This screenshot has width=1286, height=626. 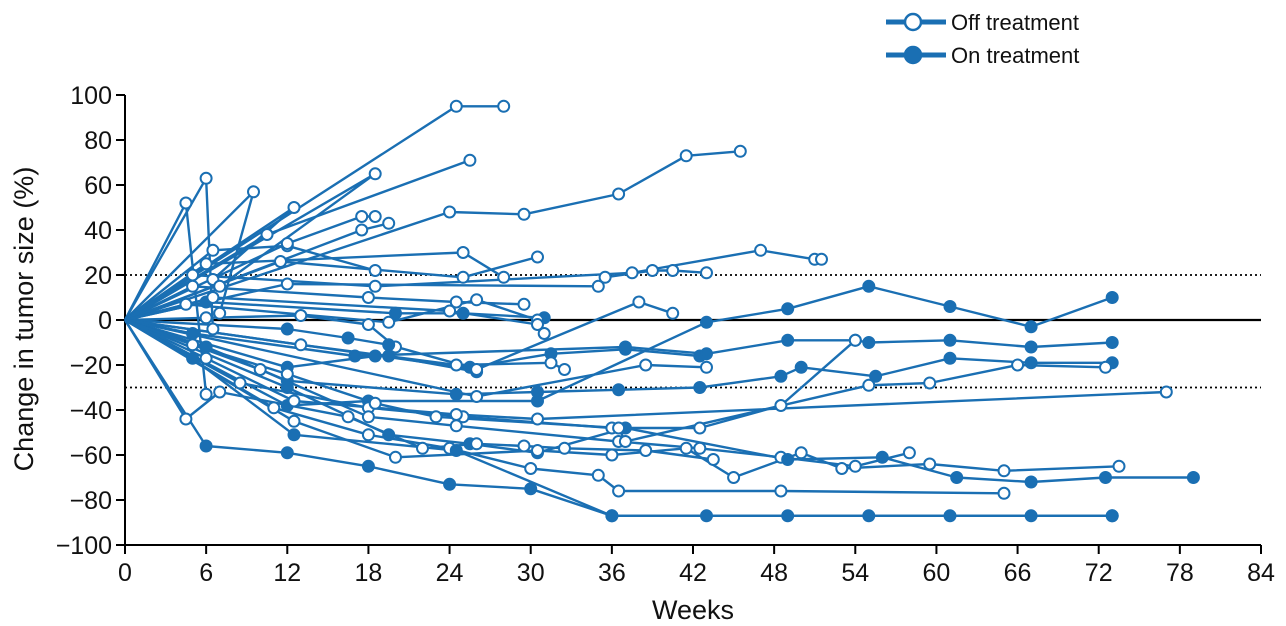 What do you see at coordinates (369, 573) in the screenshot?
I see `x-tick-label: 18` at bounding box center [369, 573].